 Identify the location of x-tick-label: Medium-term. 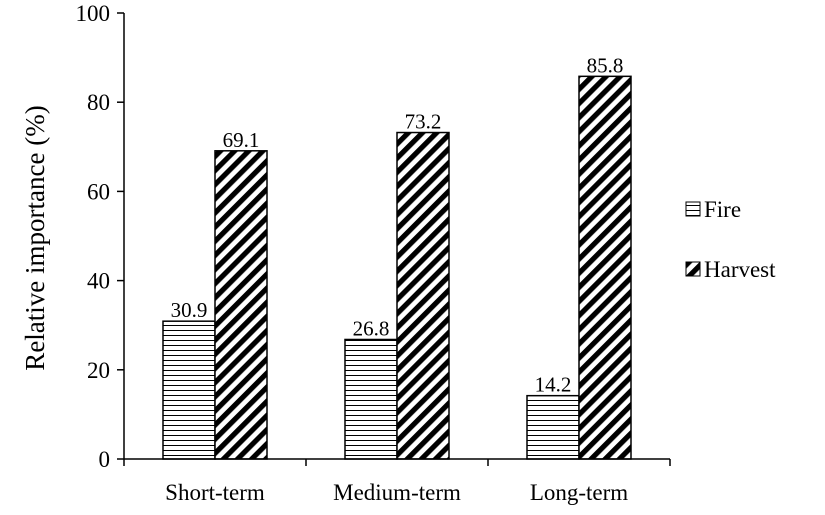
(397, 492).